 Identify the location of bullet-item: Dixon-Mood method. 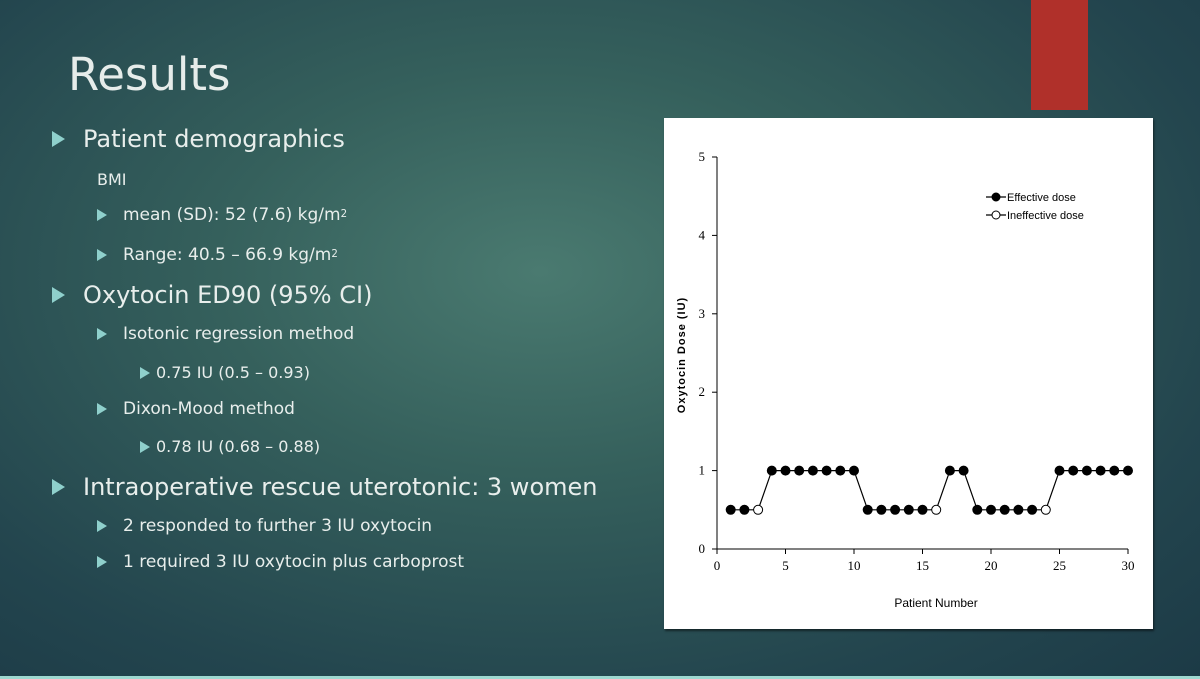
(196, 409).